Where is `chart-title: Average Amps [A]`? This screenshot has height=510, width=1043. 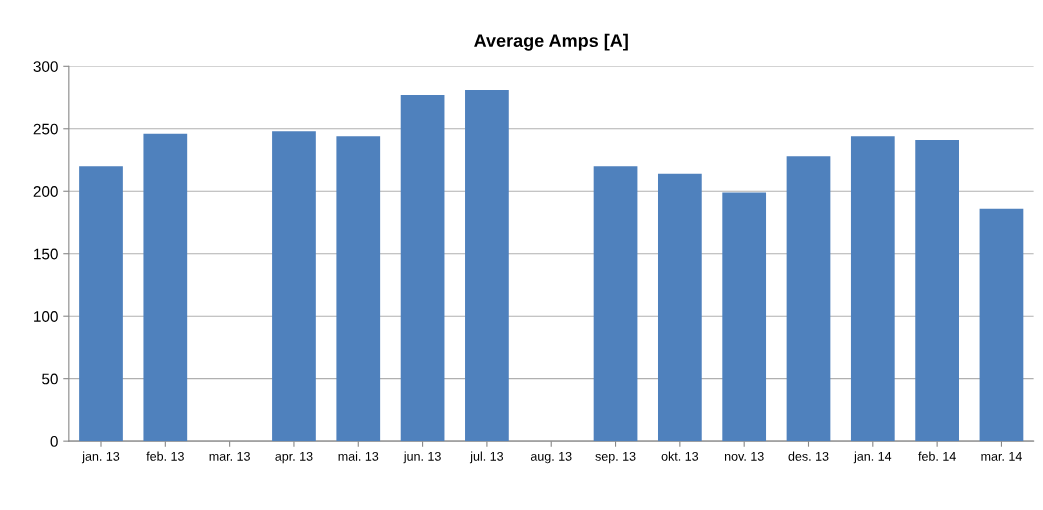 chart-title: Average Amps [A] is located at coordinates (551, 42).